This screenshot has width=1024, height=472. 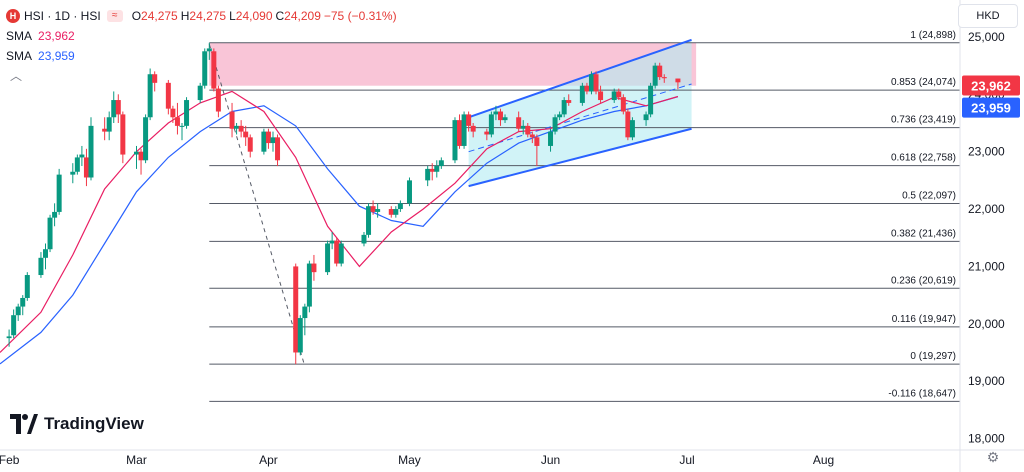 I want to click on price-label-value: 23,962, so click(x=991, y=85).